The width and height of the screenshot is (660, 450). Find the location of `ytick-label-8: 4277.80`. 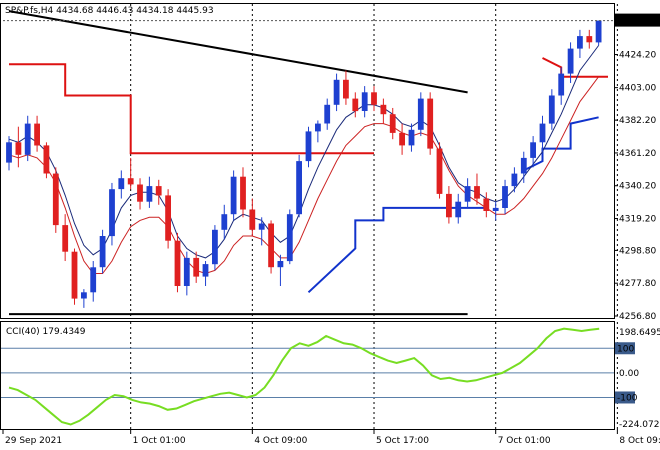

ytick-label-8: 4277.80 is located at coordinates (637, 284).